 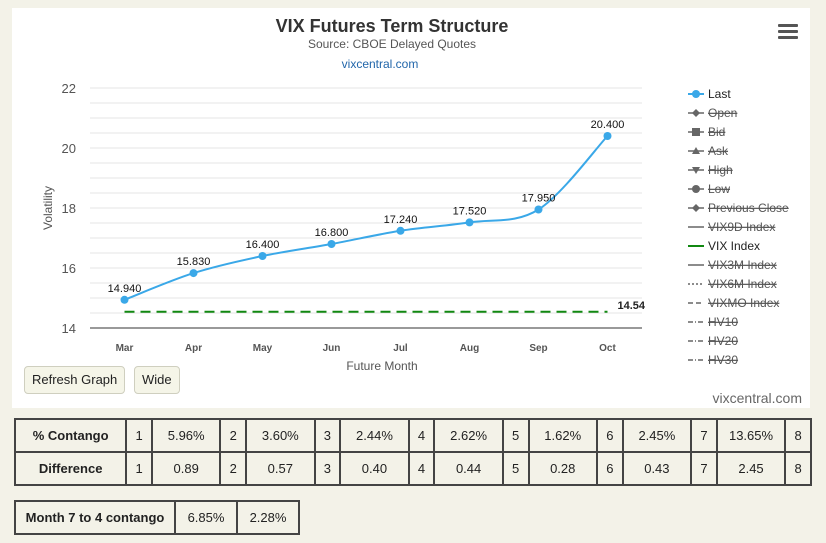 I want to click on legend-label: HV30, so click(x=723, y=360).